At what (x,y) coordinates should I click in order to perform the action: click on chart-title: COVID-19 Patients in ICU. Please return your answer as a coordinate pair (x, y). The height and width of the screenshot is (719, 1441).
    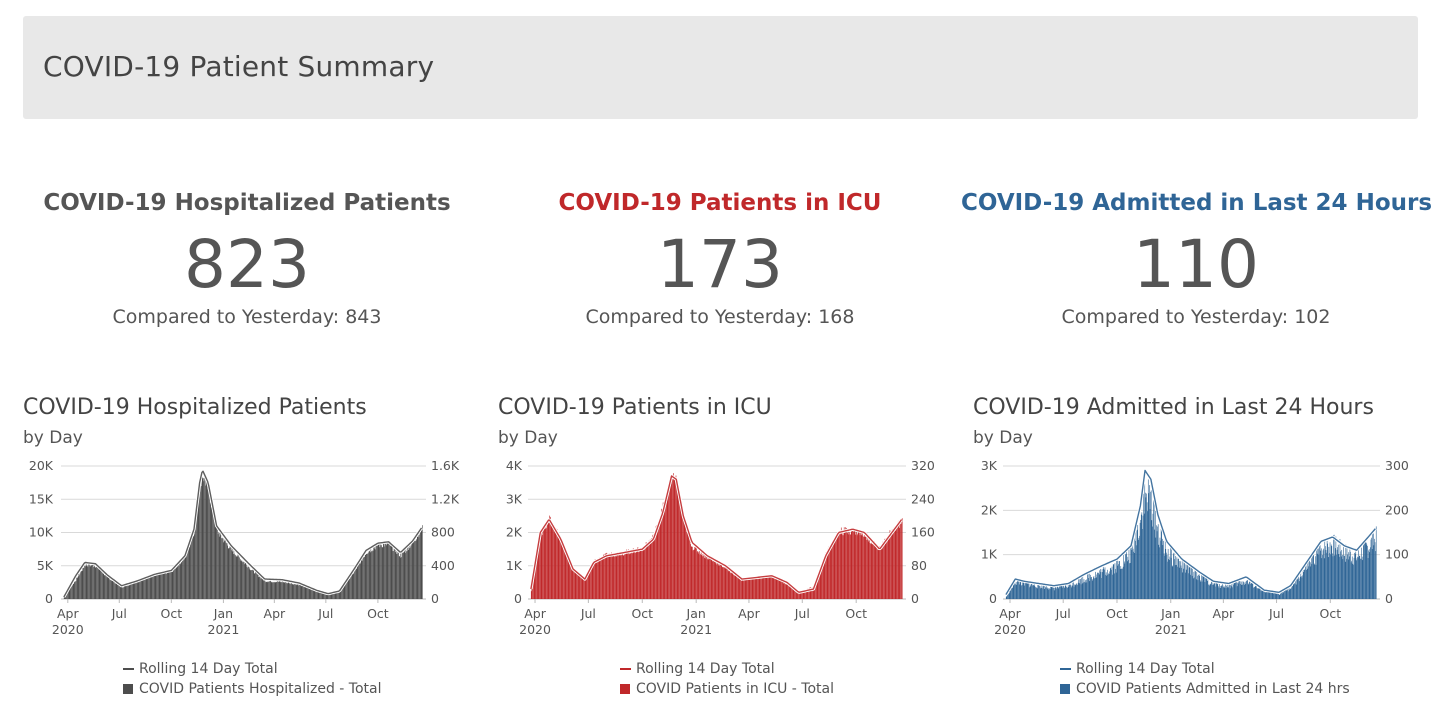
    Looking at the image, I should click on (635, 407).